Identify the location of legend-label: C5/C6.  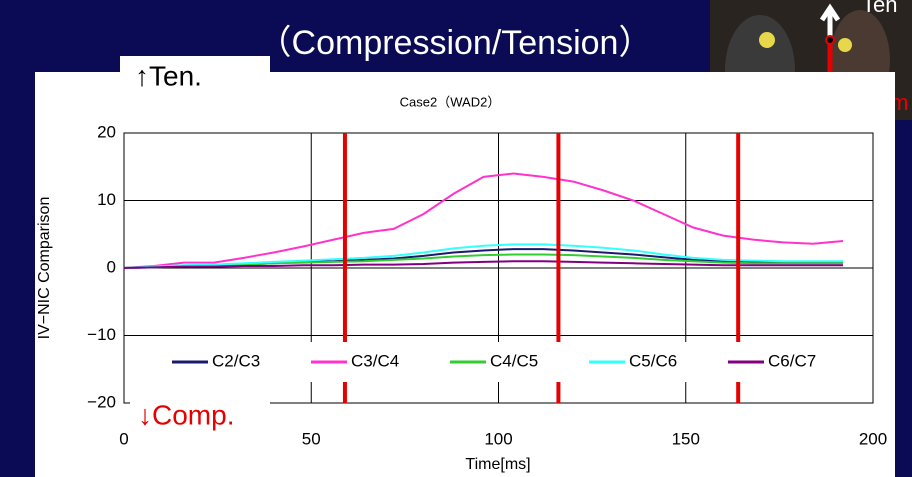
(653, 360).